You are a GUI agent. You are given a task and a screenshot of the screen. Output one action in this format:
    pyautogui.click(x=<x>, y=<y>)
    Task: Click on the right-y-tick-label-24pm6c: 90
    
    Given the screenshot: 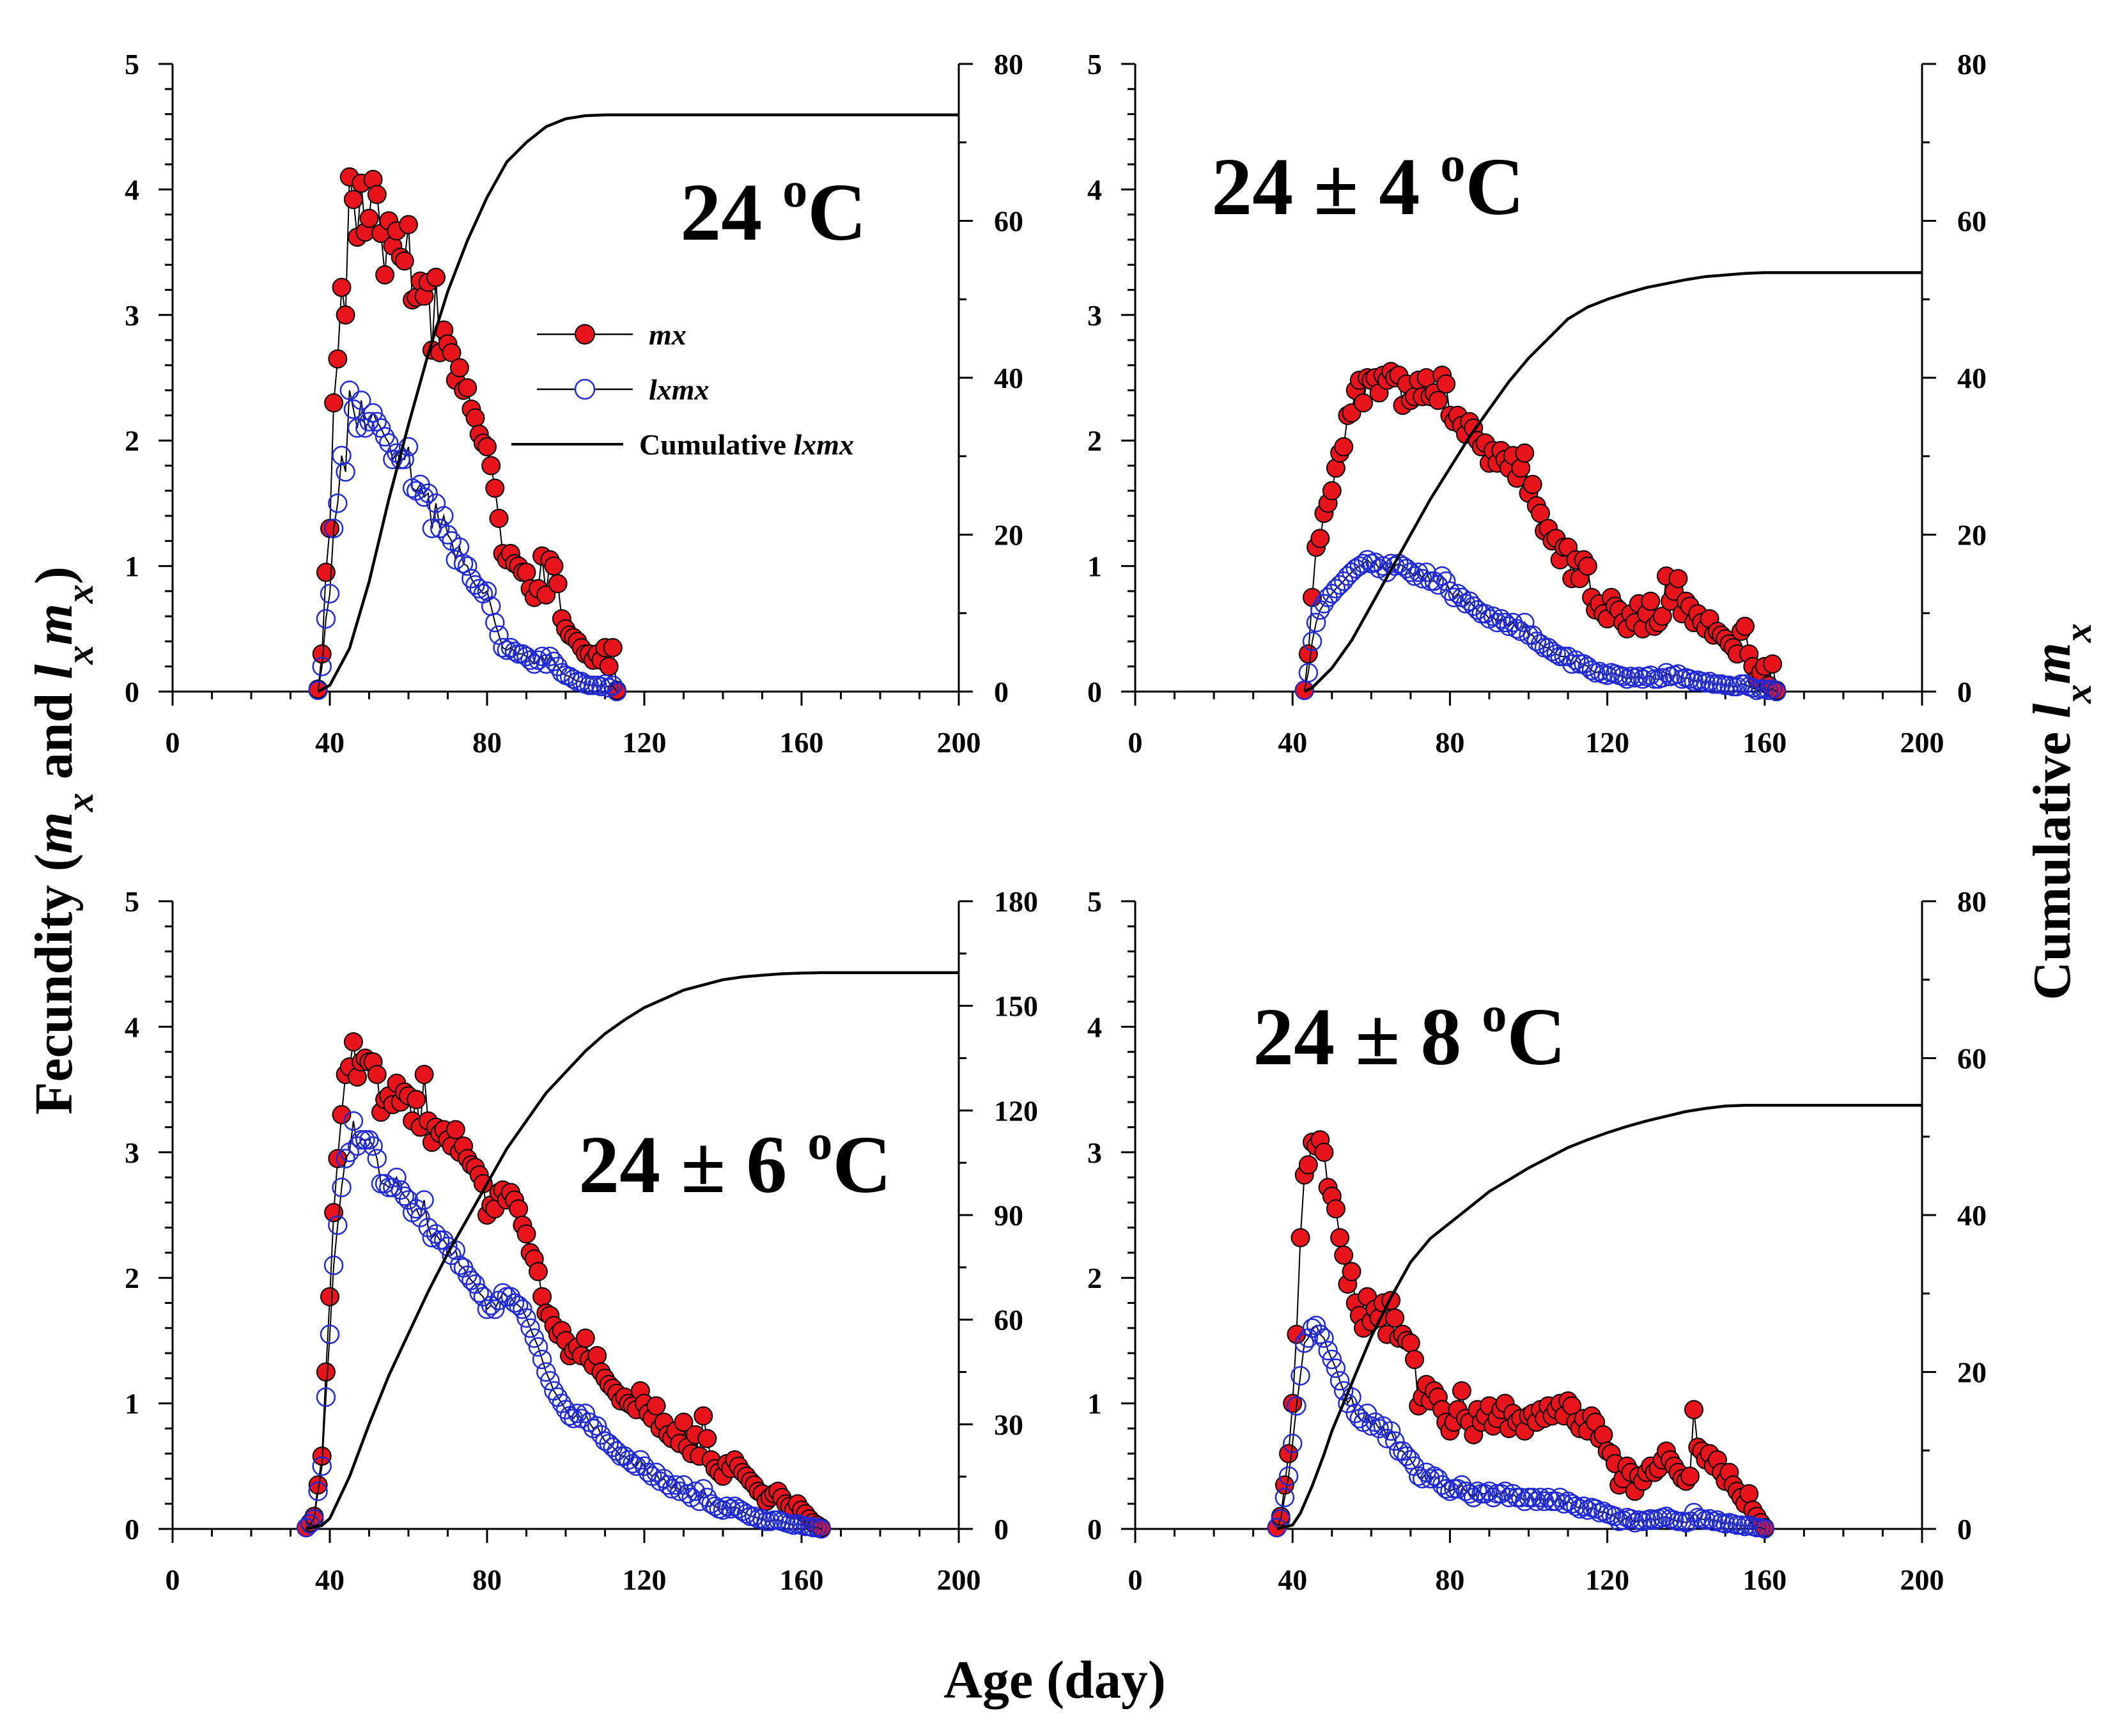 What is the action you would take?
    pyautogui.click(x=1009, y=1215)
    